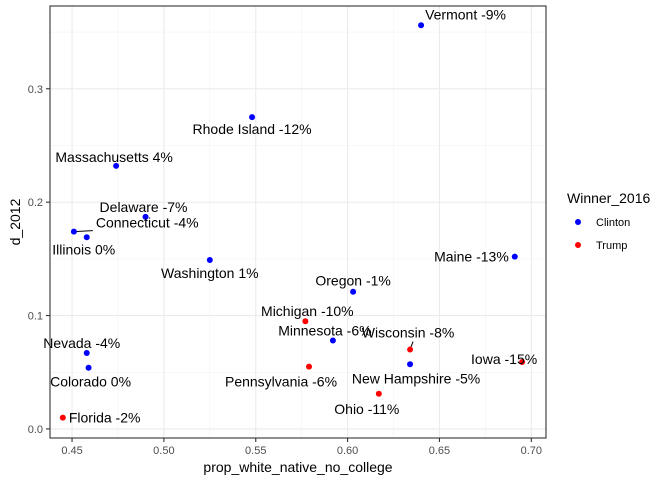  I want to click on point-label: Iowa -15%, so click(504, 359).